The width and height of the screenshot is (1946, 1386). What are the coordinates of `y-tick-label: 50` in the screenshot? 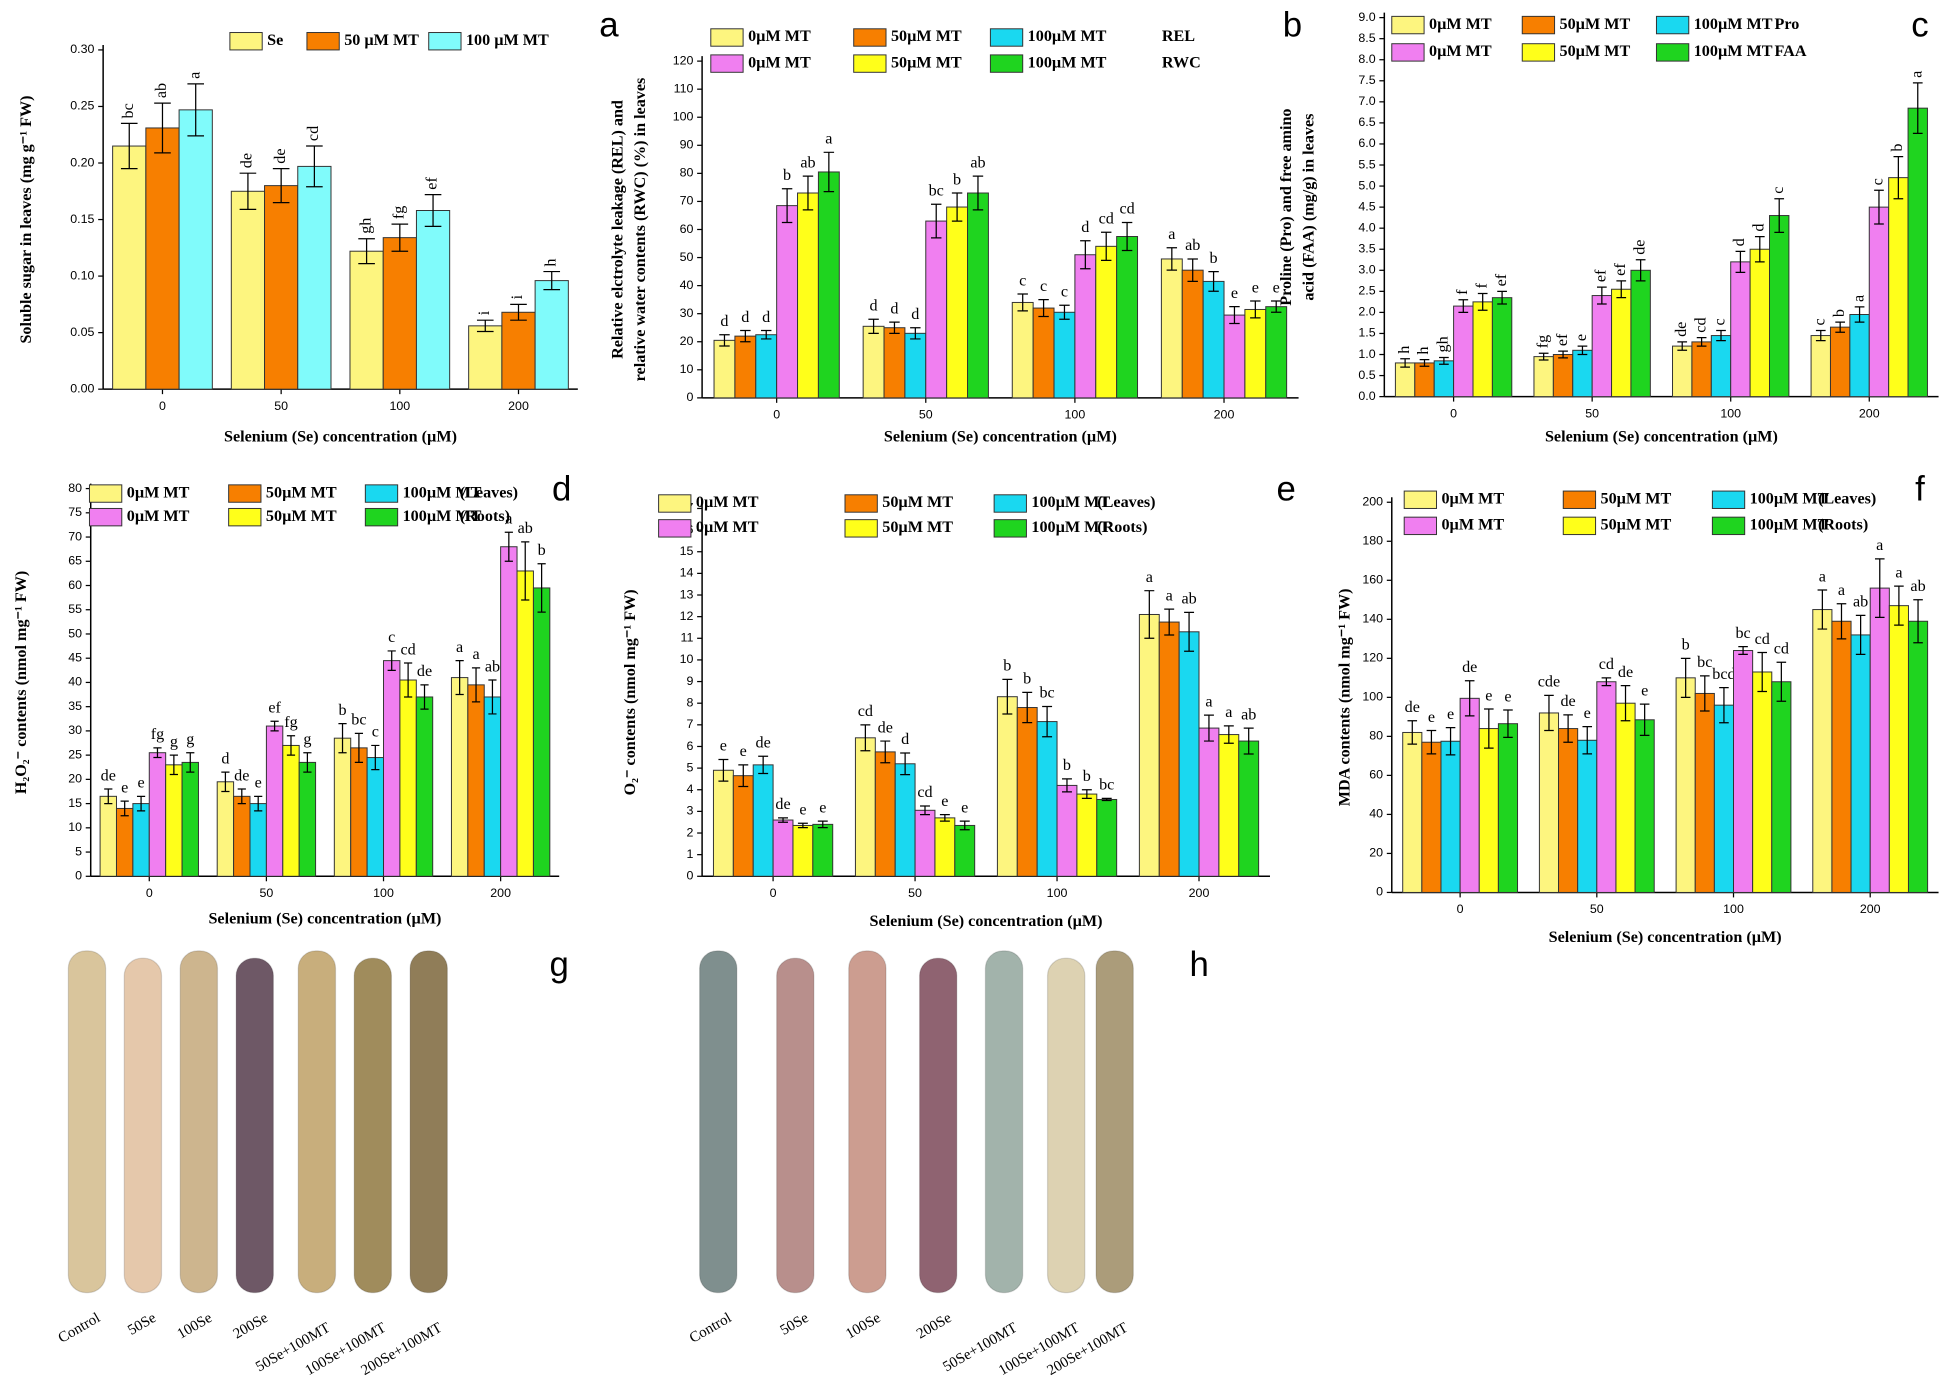 It's located at (687, 257).